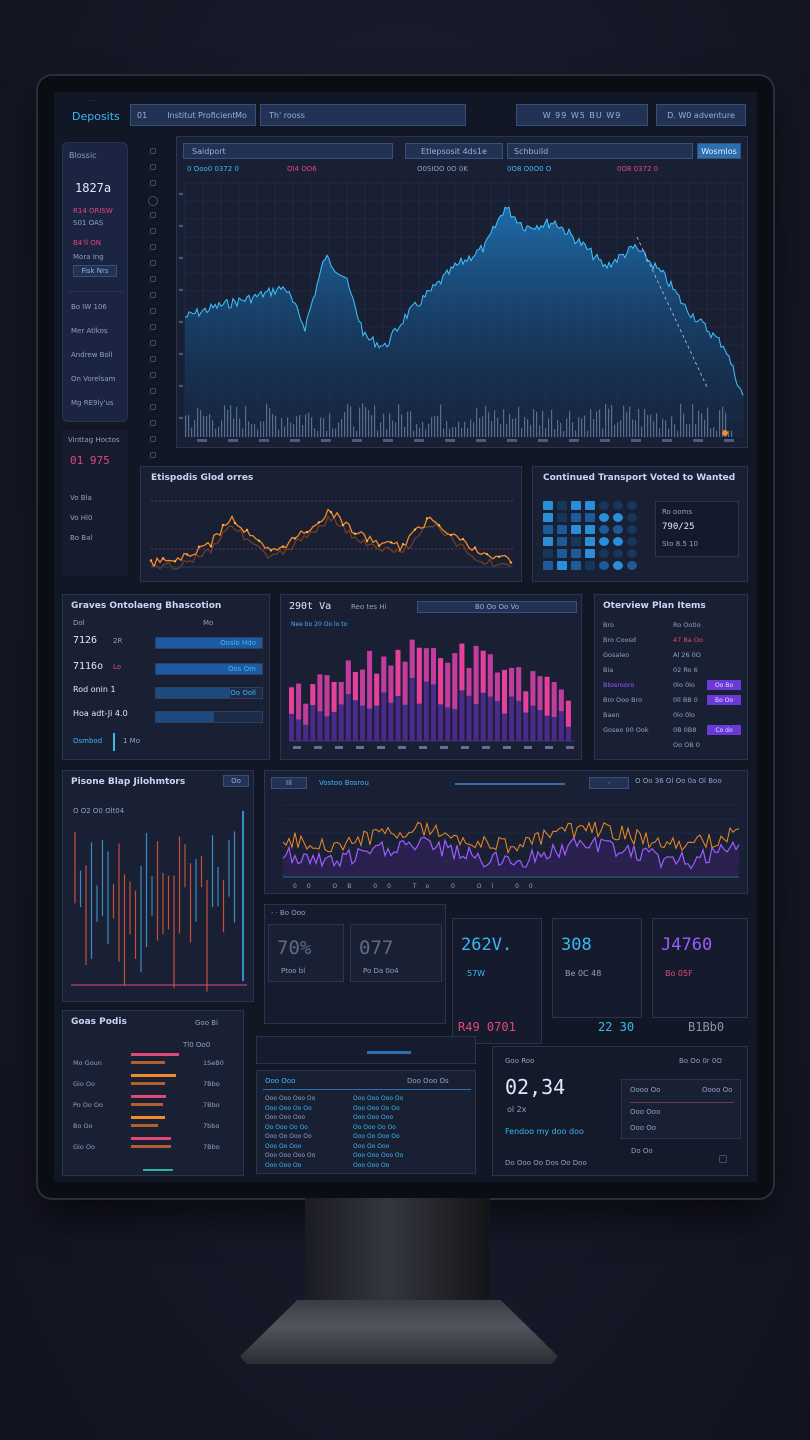 This screenshot has width=810, height=1440. What do you see at coordinates (209, 693) in the screenshot?
I see `gauge-row-2-track: Oo Ooll` at bounding box center [209, 693].